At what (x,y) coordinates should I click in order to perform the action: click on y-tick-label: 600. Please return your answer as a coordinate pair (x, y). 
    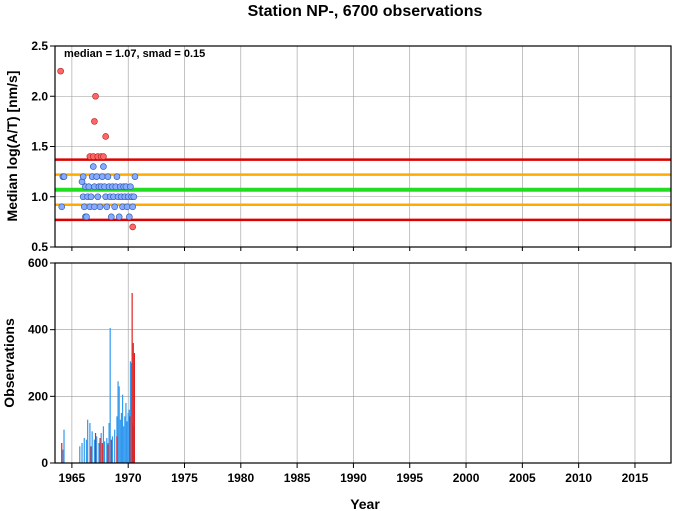
    Looking at the image, I should click on (38, 263).